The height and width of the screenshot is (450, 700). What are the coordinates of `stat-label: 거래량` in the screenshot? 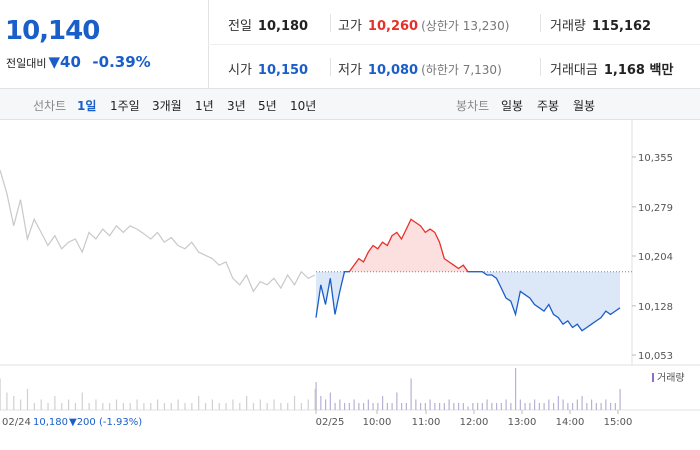 It's located at (568, 26).